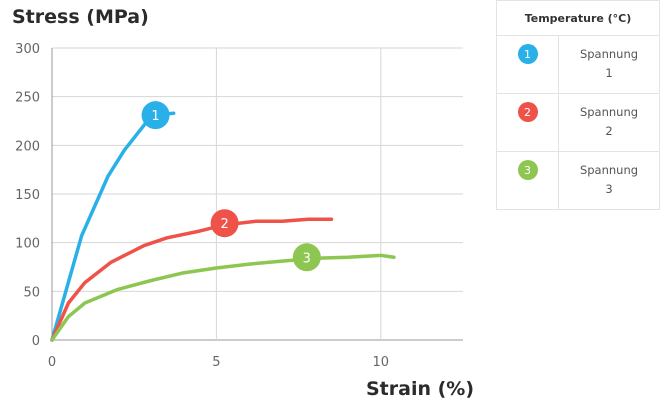  I want to click on y-tick-label: 200, so click(27, 146).